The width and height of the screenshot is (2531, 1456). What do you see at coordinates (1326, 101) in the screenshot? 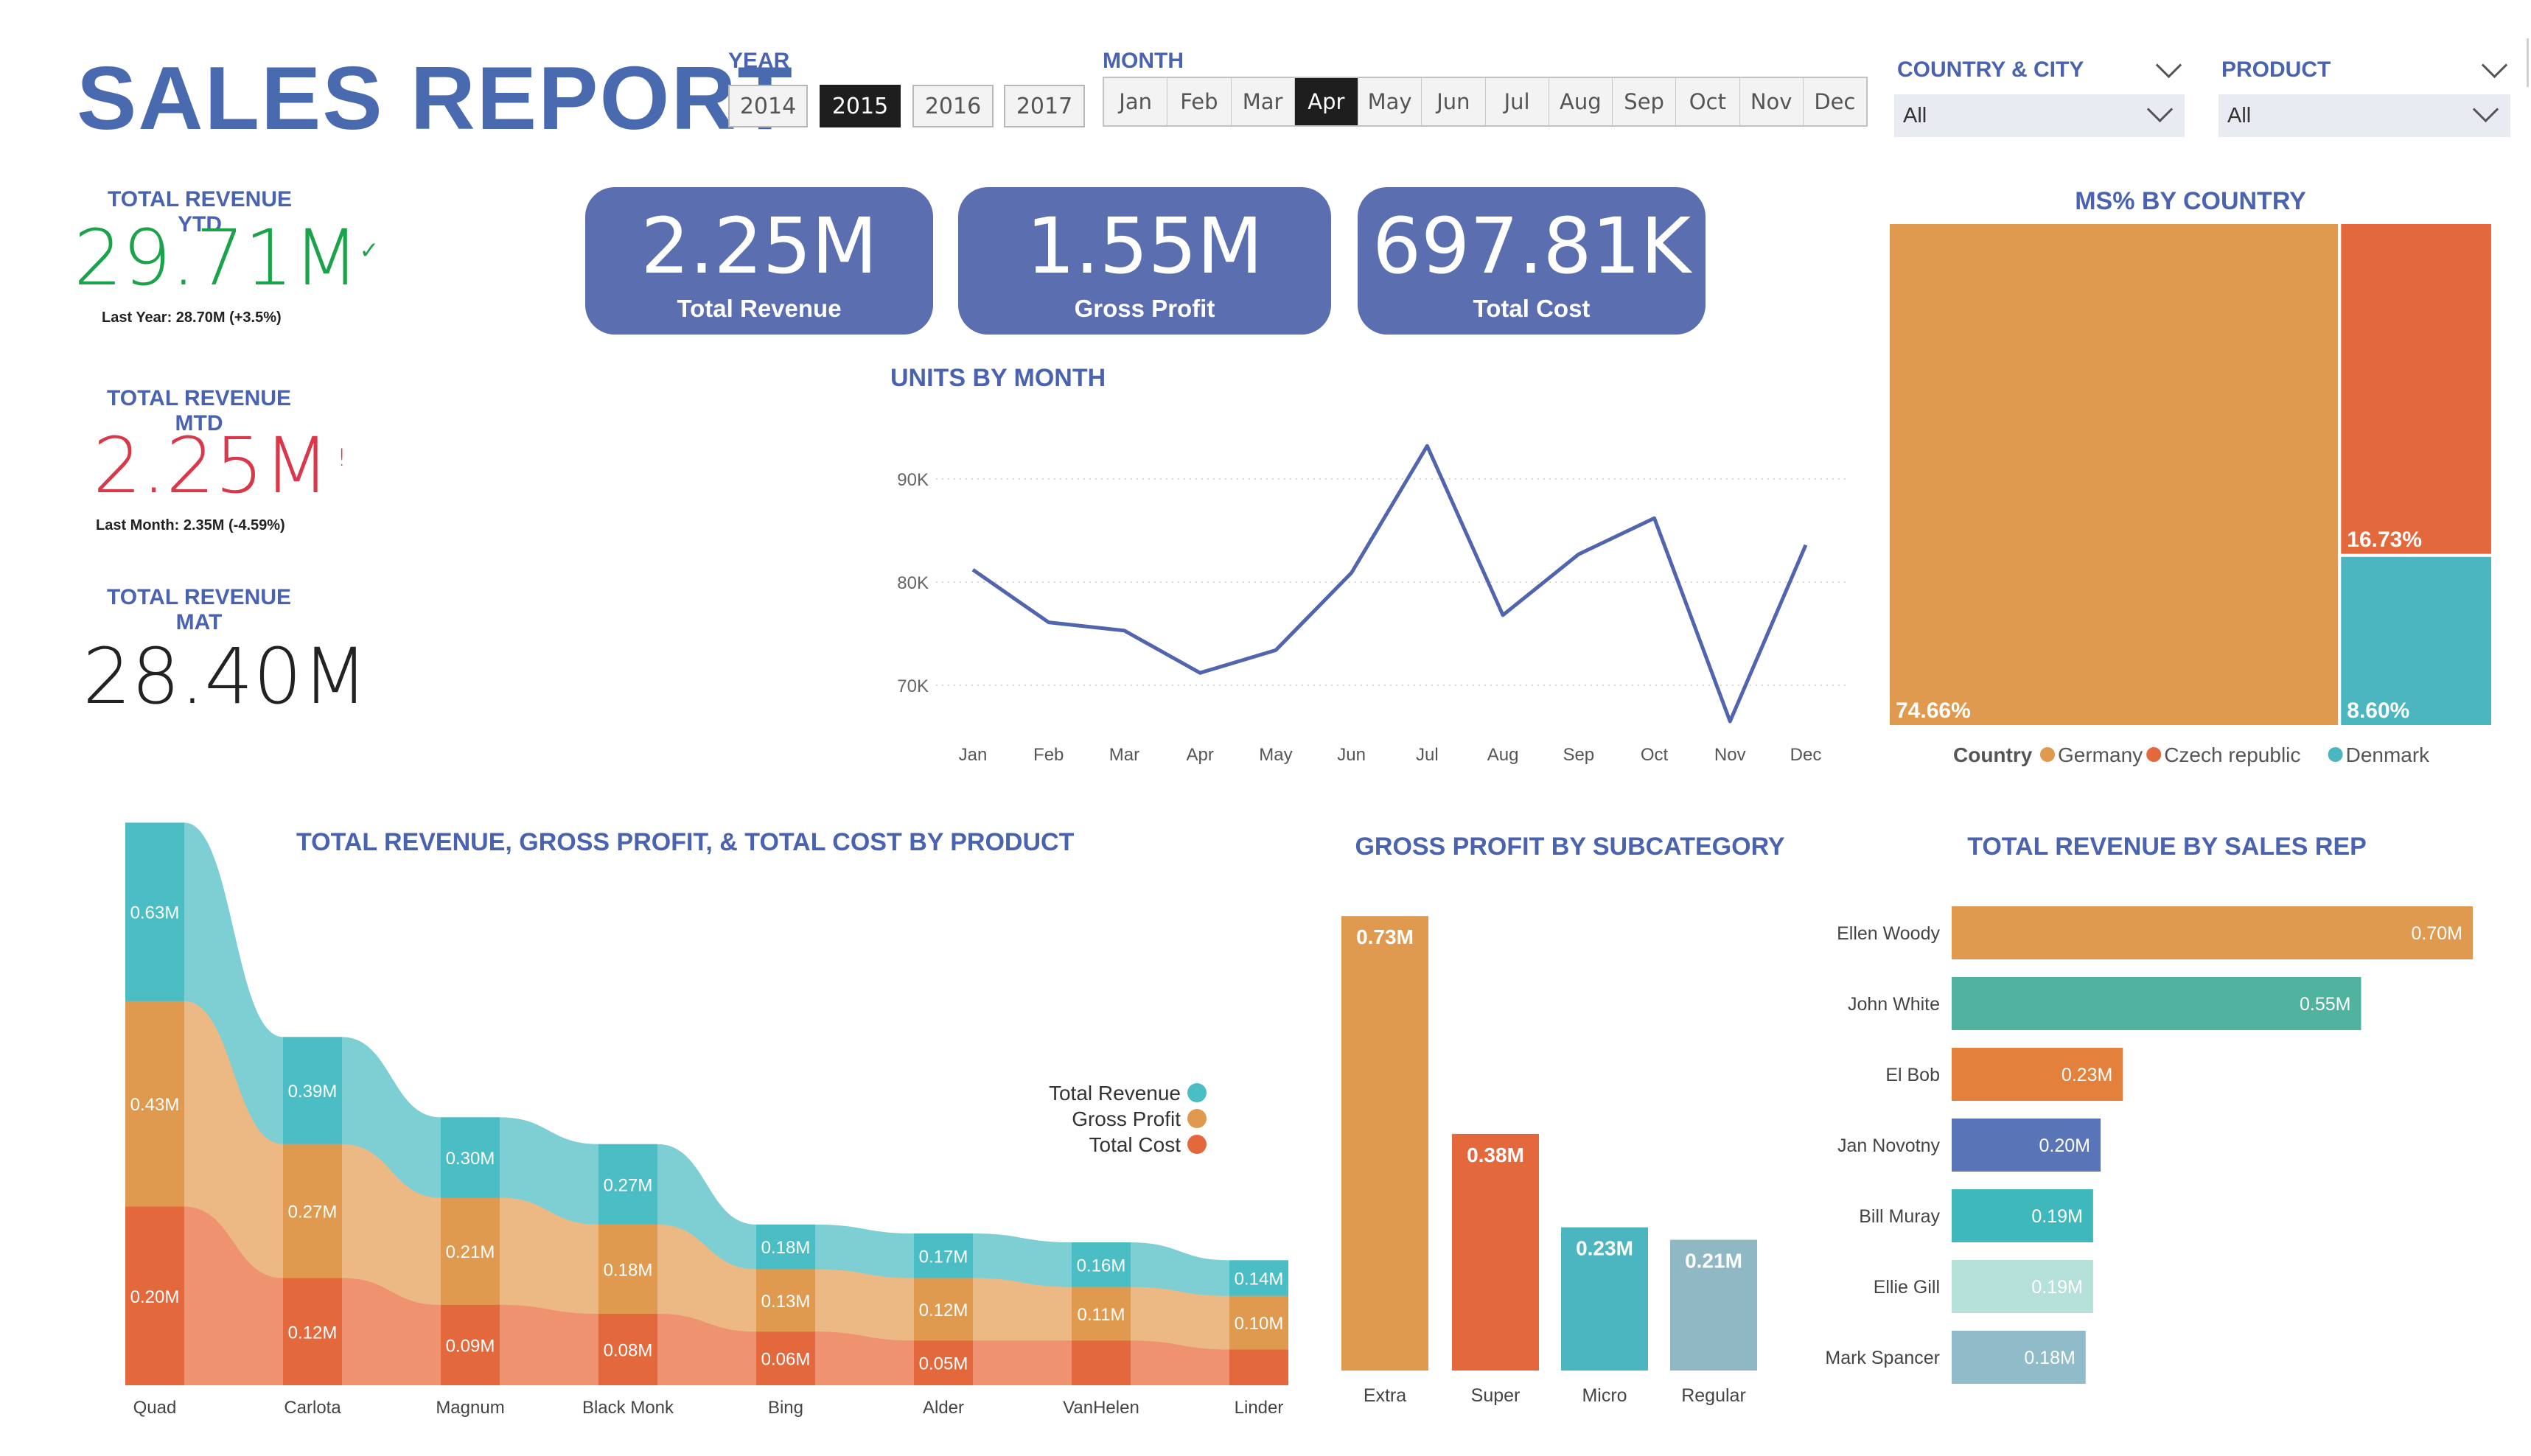
I see `month-button-apr: Apr` at bounding box center [1326, 101].